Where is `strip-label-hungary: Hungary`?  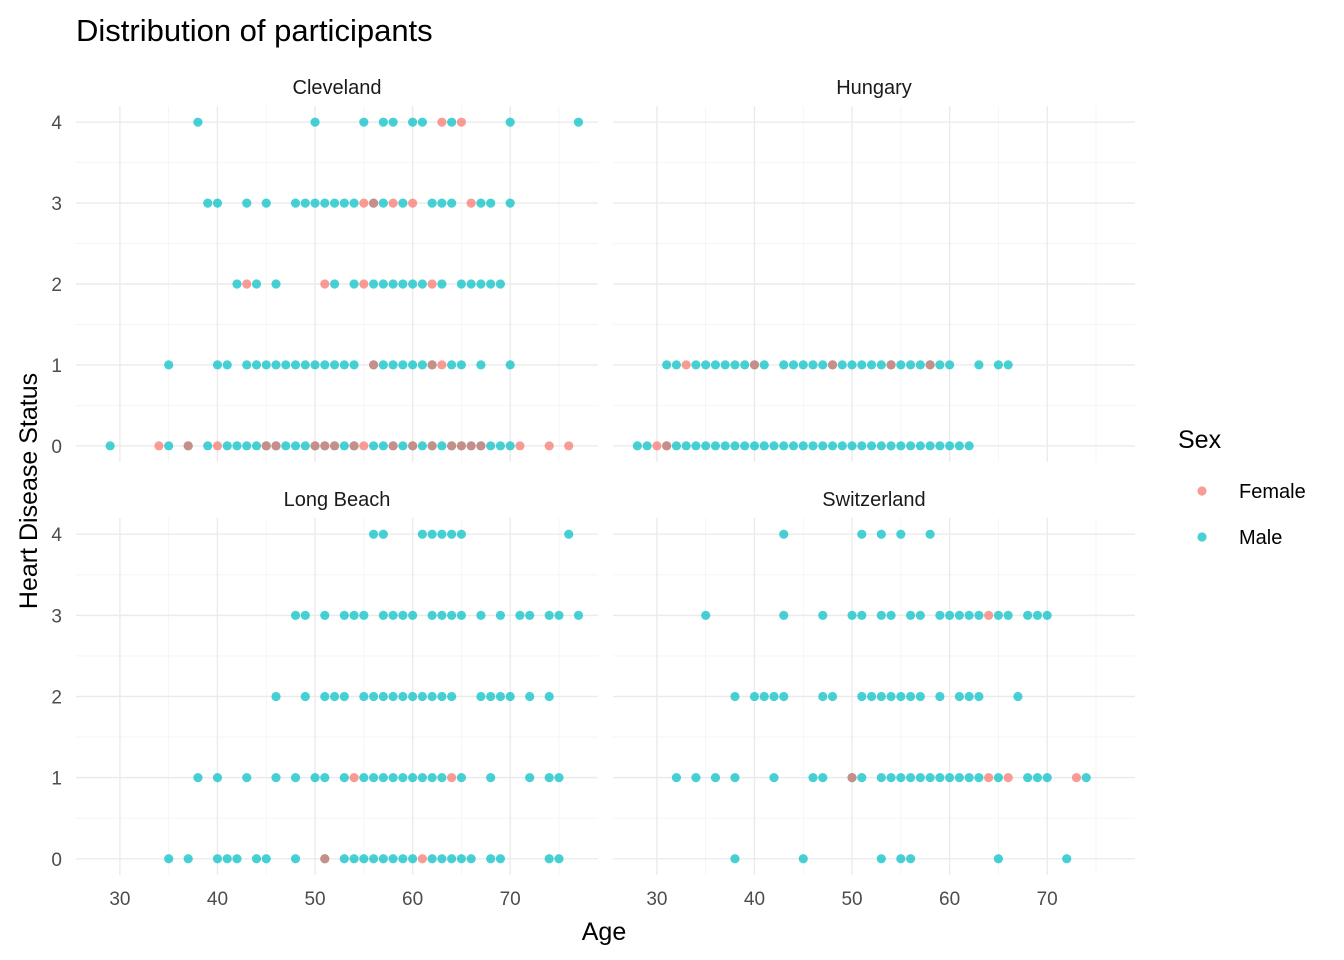 strip-label-hungary: Hungary is located at coordinates (874, 88).